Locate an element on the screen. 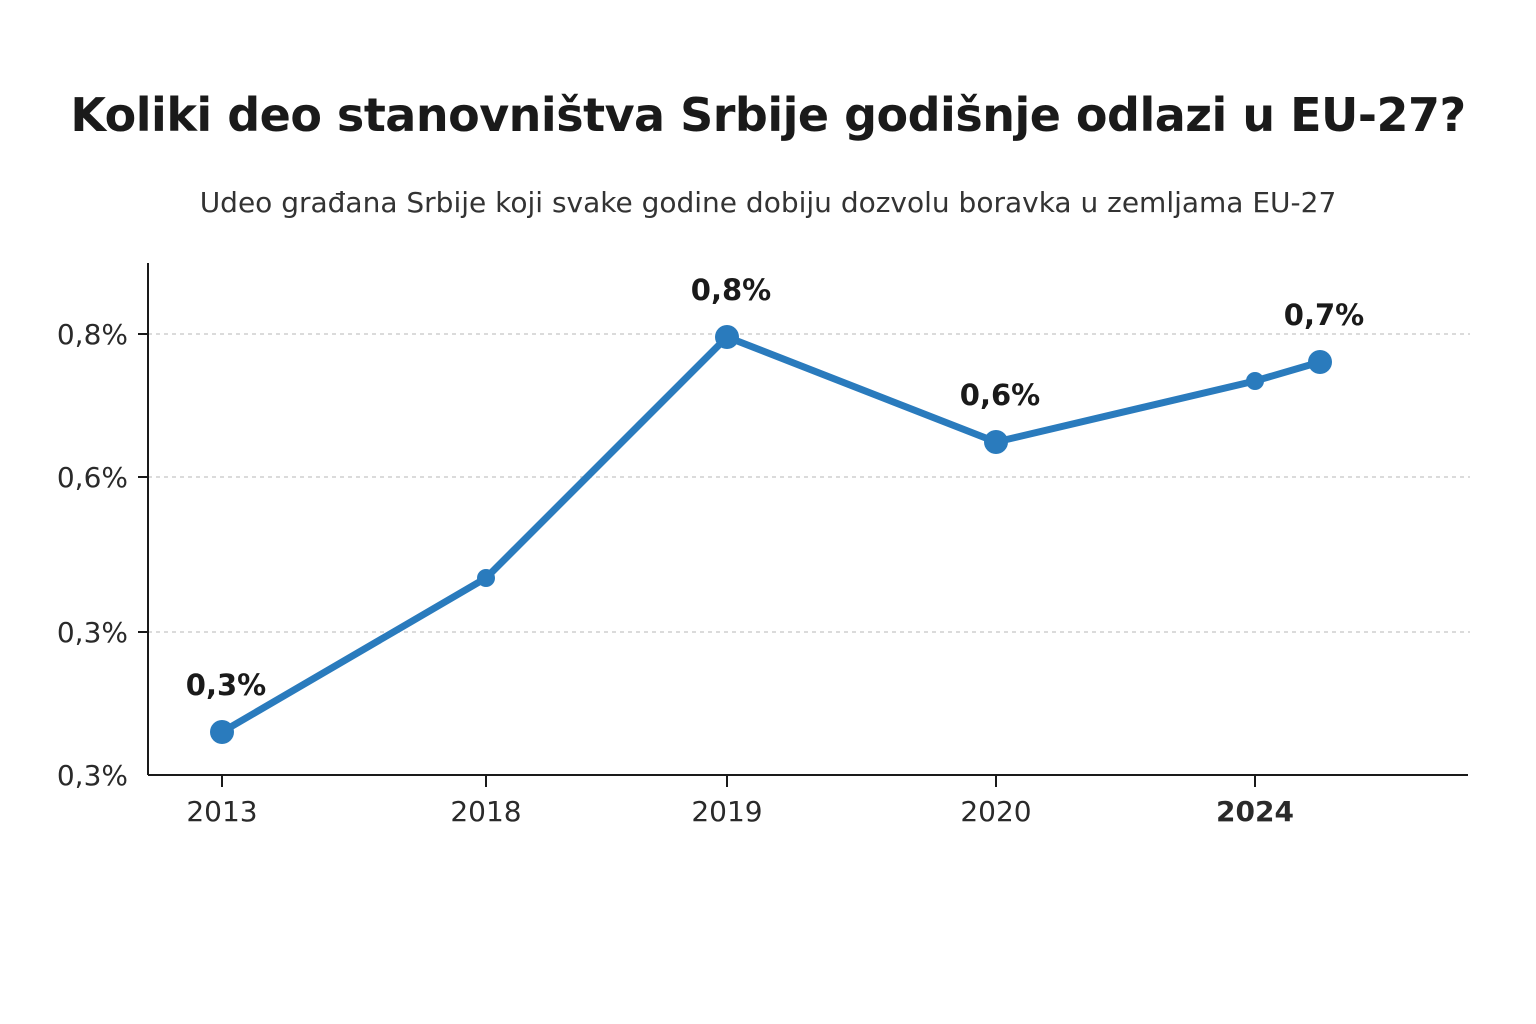 This screenshot has height=1024, width=1536. x-ticks: 2013 2018 2019 2020 2024 is located at coordinates (740, 801).